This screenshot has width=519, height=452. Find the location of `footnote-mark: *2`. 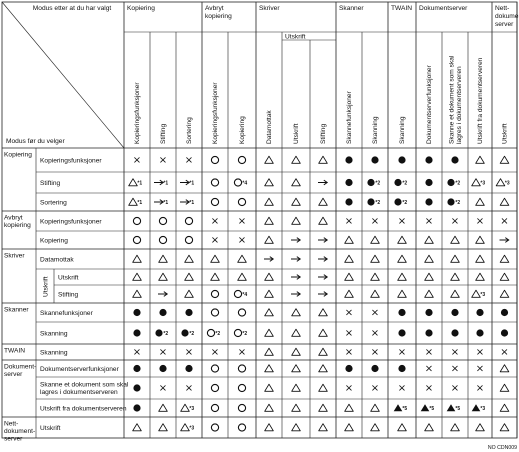

footnote-mark: *2 is located at coordinates (191, 334).